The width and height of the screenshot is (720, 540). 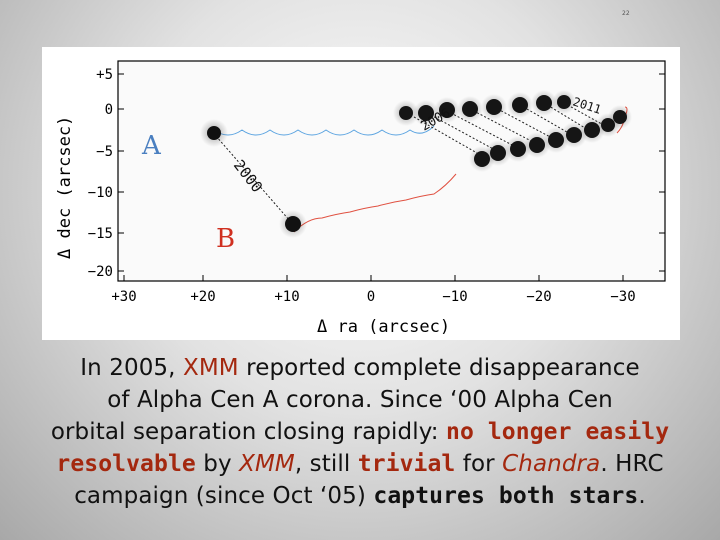 What do you see at coordinates (104, 152) in the screenshot?
I see `y-tick-label: −5` at bounding box center [104, 152].